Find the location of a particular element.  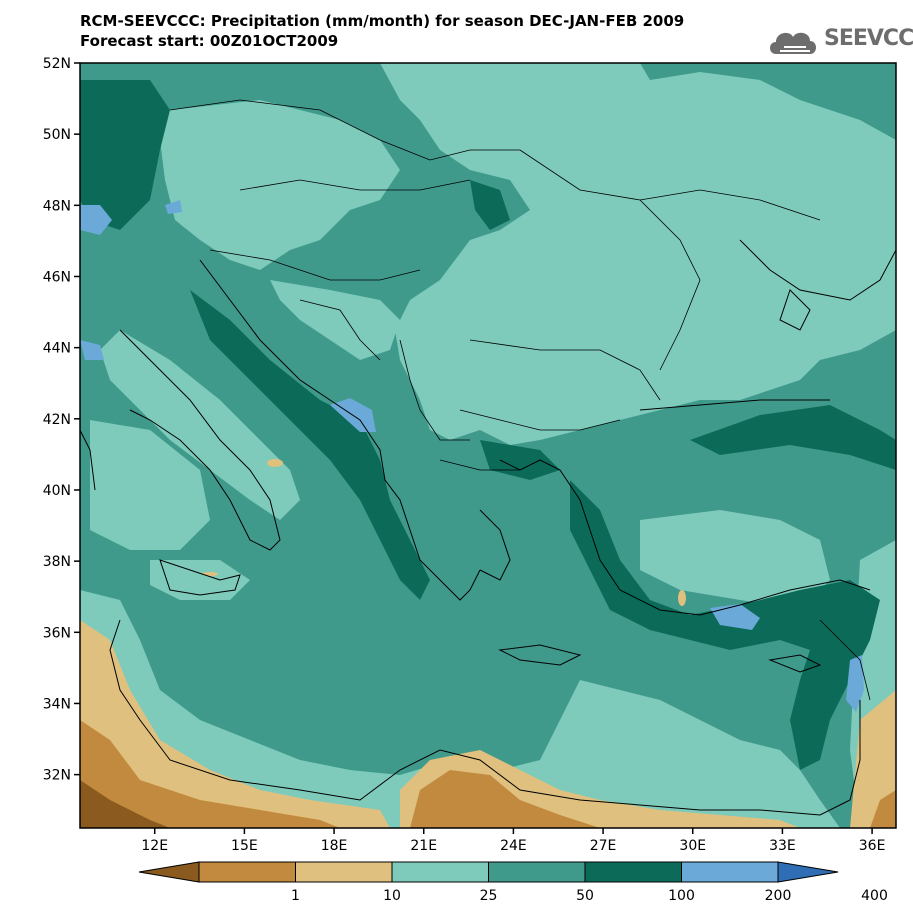

logo-text: SEEVCCC is located at coordinates (868, 38).